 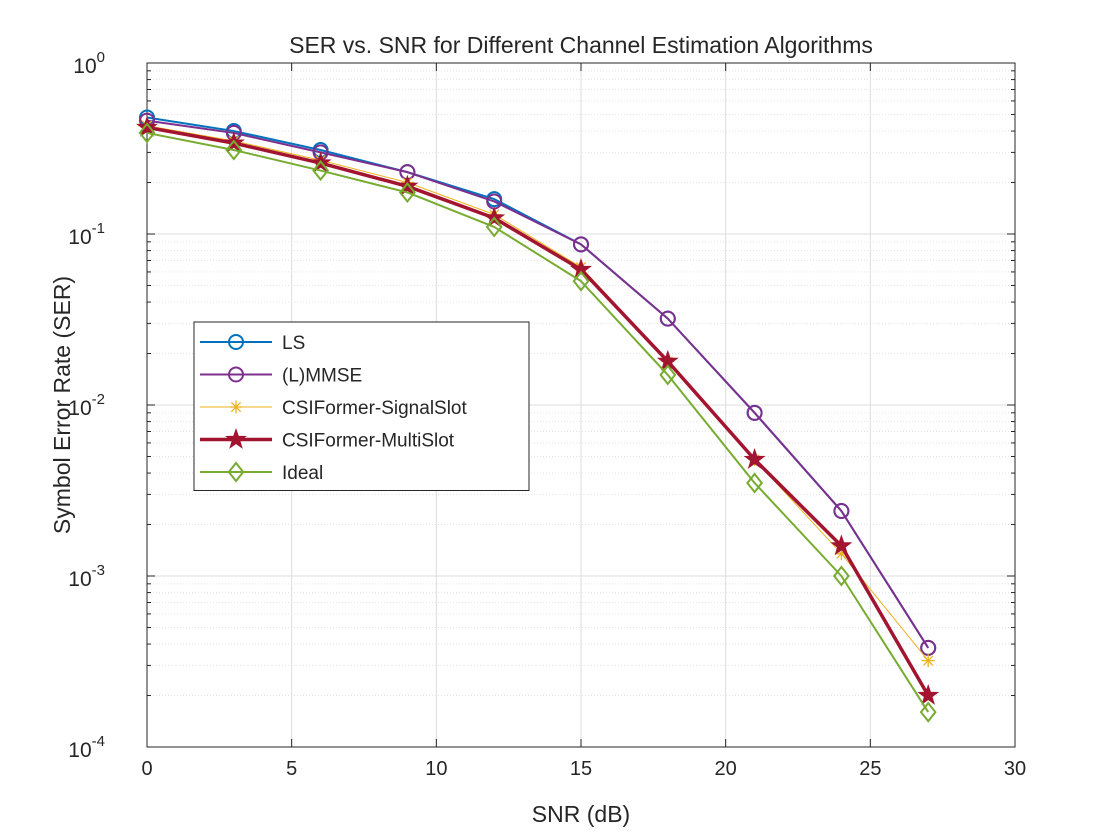 What do you see at coordinates (236, 438) in the screenshot?
I see `legend-marker-csiformer-multislot` at bounding box center [236, 438].